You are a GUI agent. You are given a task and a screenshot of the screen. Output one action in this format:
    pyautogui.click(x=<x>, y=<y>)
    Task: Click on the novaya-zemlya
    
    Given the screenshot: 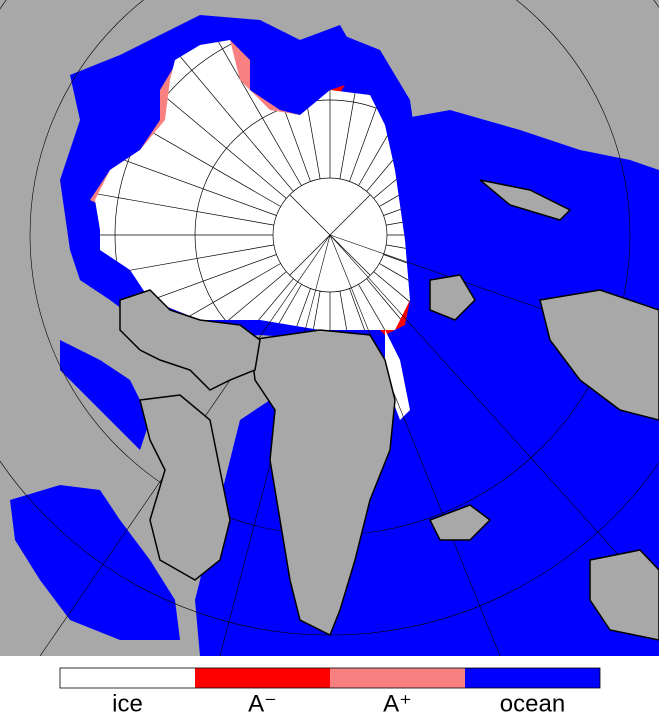 What is the action you would take?
    pyautogui.click(x=525, y=200)
    